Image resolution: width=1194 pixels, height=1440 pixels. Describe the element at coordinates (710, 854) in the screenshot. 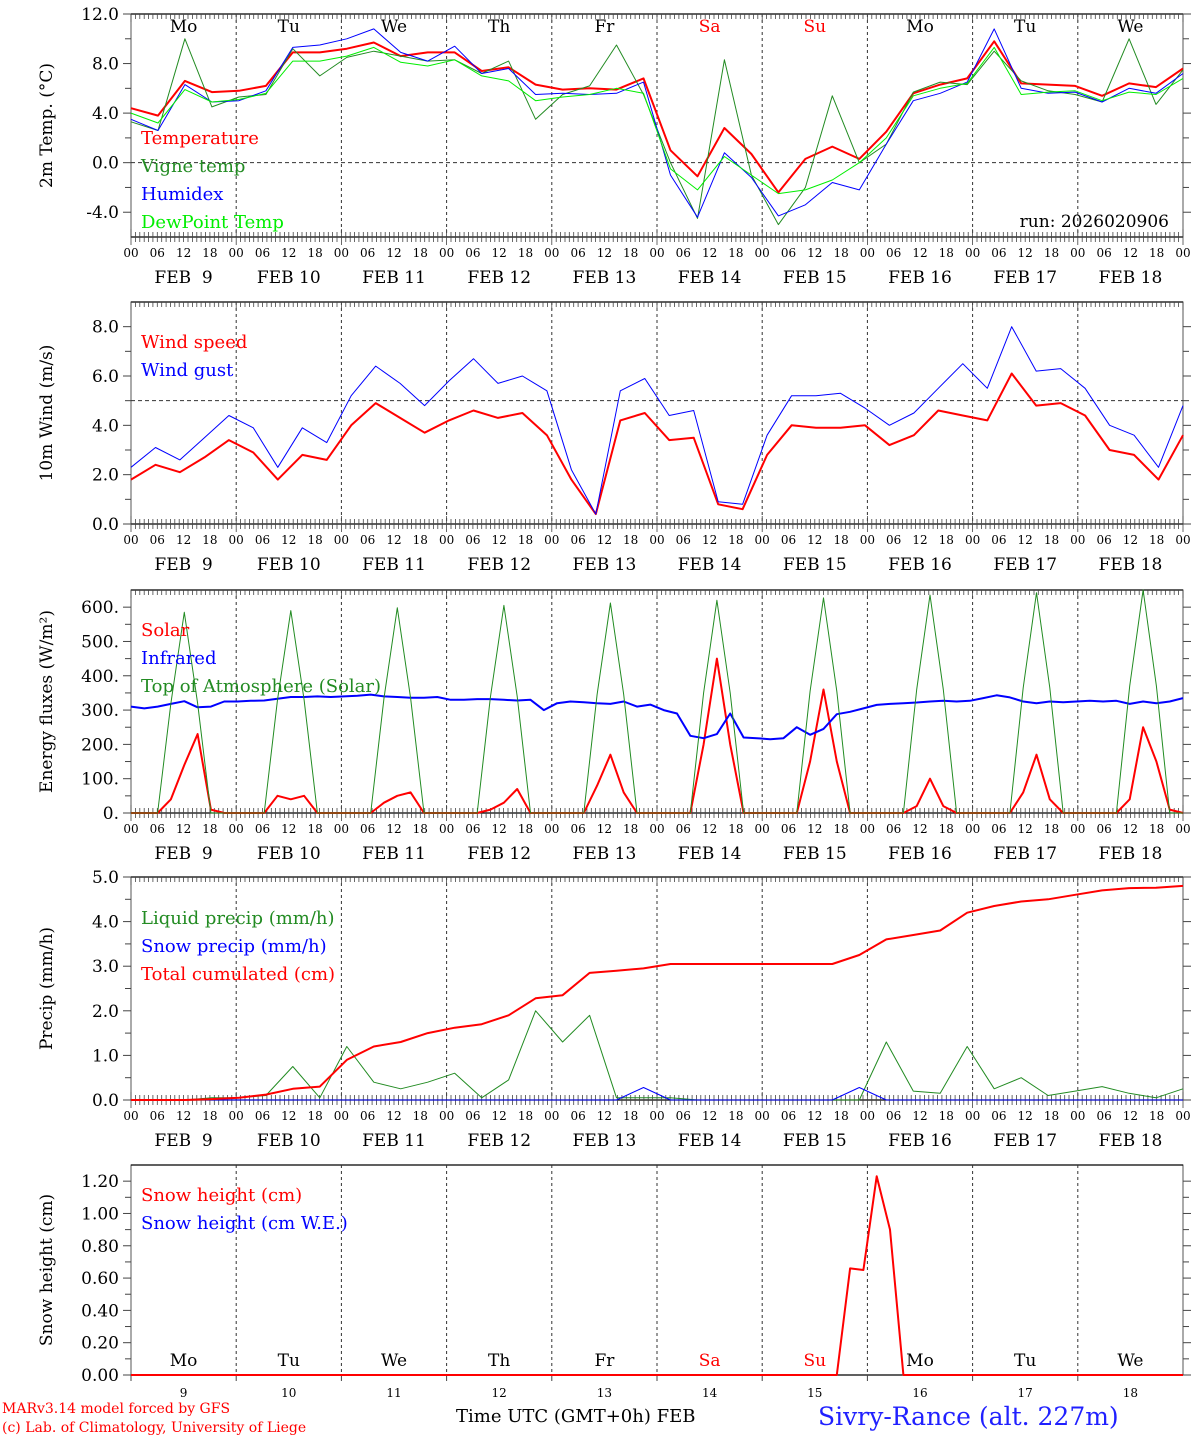

I see `date-label: FEB 14` at that location.